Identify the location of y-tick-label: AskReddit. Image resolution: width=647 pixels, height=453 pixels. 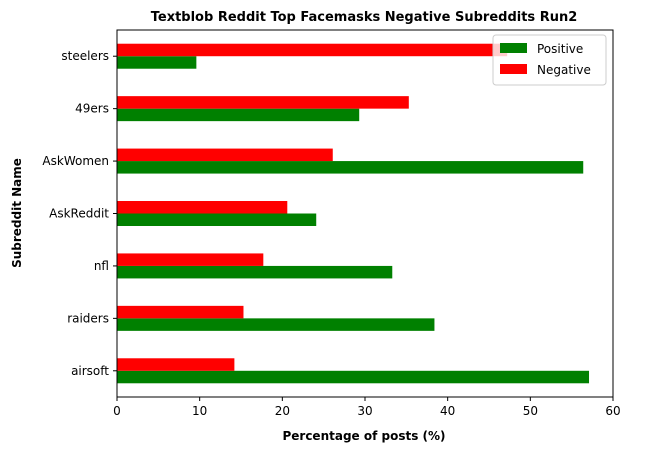
(79, 214).